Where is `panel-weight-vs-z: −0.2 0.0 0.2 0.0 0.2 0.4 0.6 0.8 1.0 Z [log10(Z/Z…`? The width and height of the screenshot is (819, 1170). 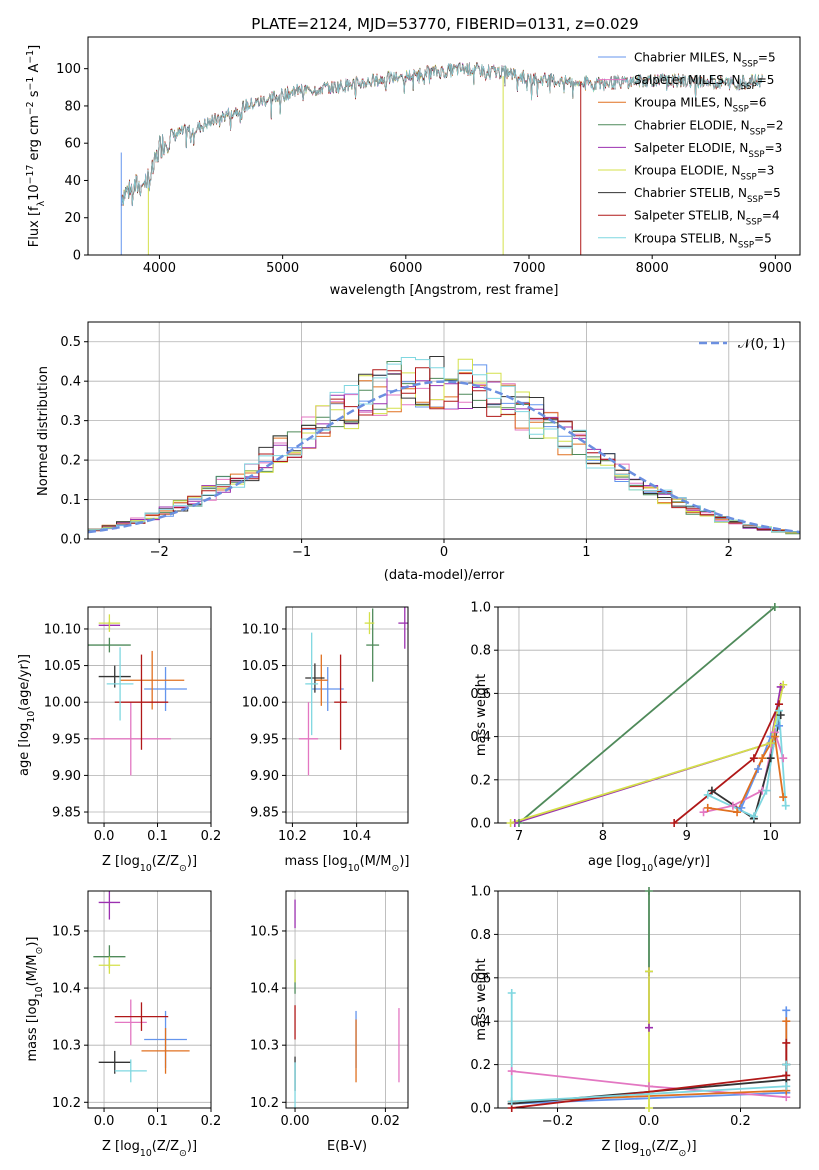
panel-weight-vs-z: −0.2 0.0 0.2 0.0 0.2 0.4 0.6 0.8 1.0 Z [log10(Z/Z… is located at coordinates (635, 1022).